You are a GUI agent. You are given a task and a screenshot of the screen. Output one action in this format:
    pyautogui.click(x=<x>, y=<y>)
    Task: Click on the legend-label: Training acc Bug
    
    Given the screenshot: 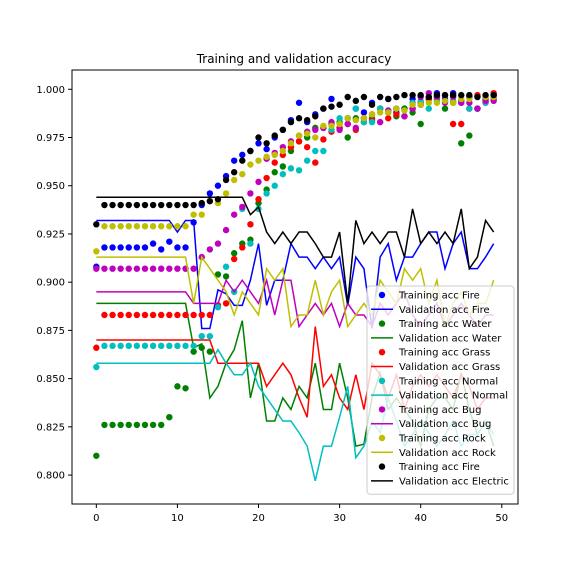 What is the action you would take?
    pyautogui.click(x=440, y=410)
    